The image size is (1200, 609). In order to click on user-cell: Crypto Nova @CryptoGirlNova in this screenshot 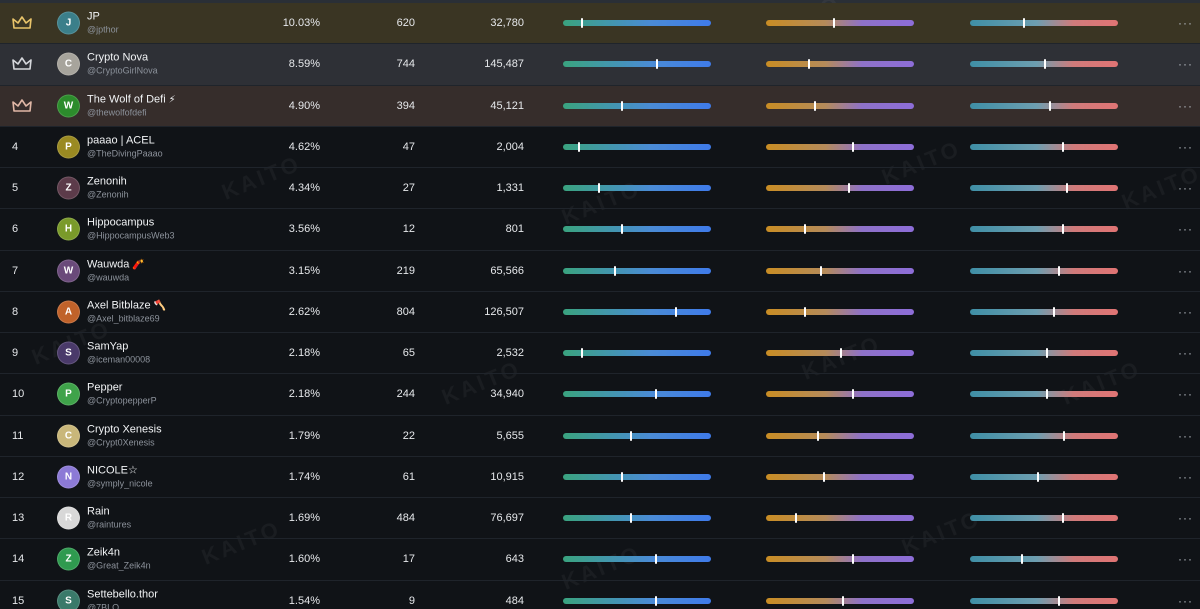, I will do `click(122, 64)`.